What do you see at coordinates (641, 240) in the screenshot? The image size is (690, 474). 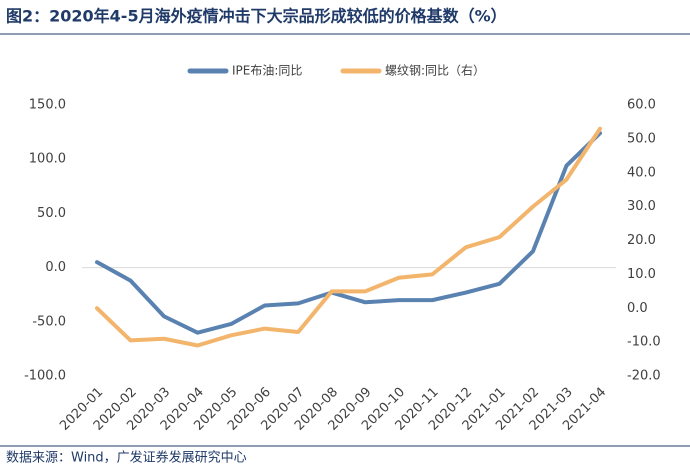 I see `y2-tick-label: 20.0` at bounding box center [641, 240].